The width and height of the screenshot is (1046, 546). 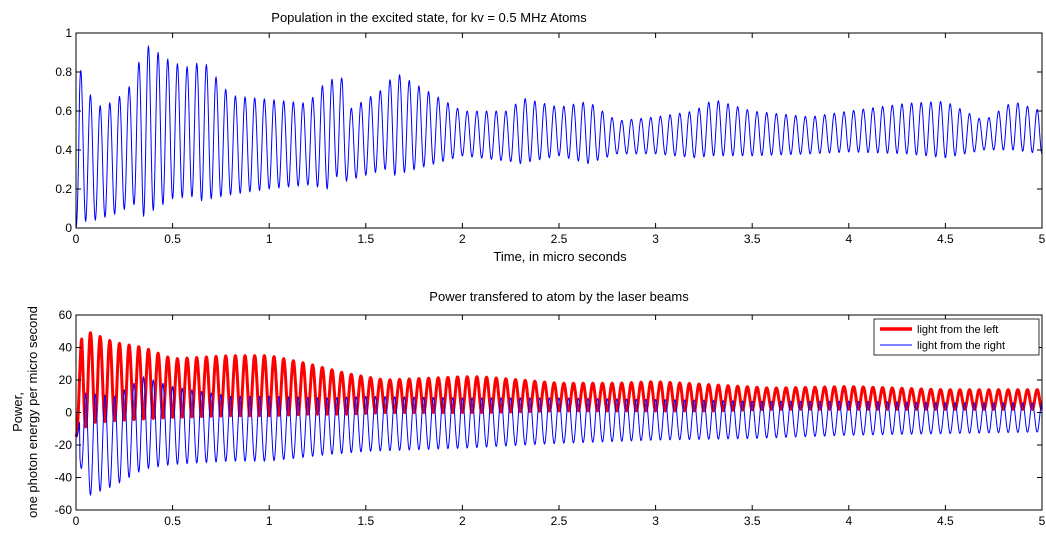 What do you see at coordinates (752, 521) in the screenshot?
I see `x-tick-label-power: 3.5` at bounding box center [752, 521].